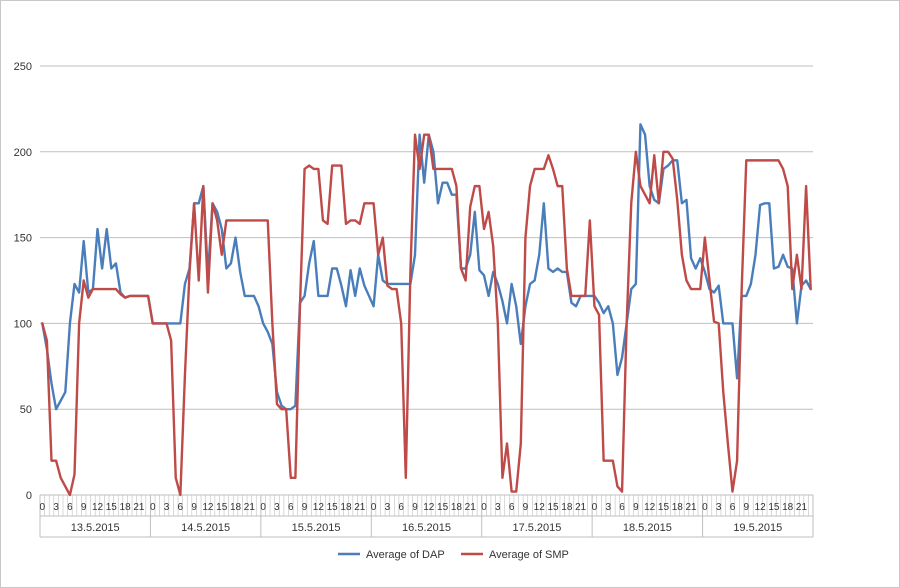 This screenshot has height=588, width=900. I want to click on y-tick-label: 250, so click(23, 67).